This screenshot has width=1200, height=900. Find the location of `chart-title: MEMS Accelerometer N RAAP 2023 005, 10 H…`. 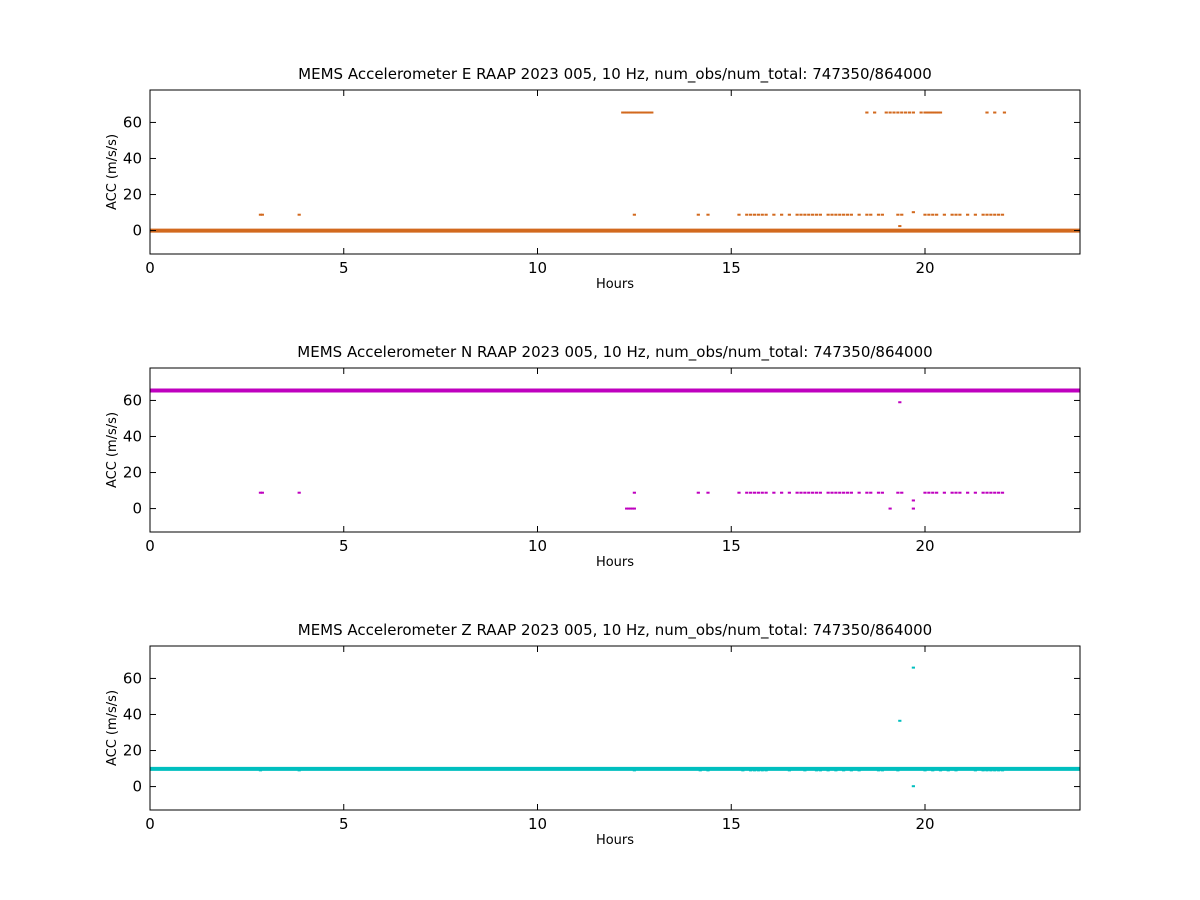

chart-title: MEMS Accelerometer N RAAP 2023 005, 10 H… is located at coordinates (614, 352).